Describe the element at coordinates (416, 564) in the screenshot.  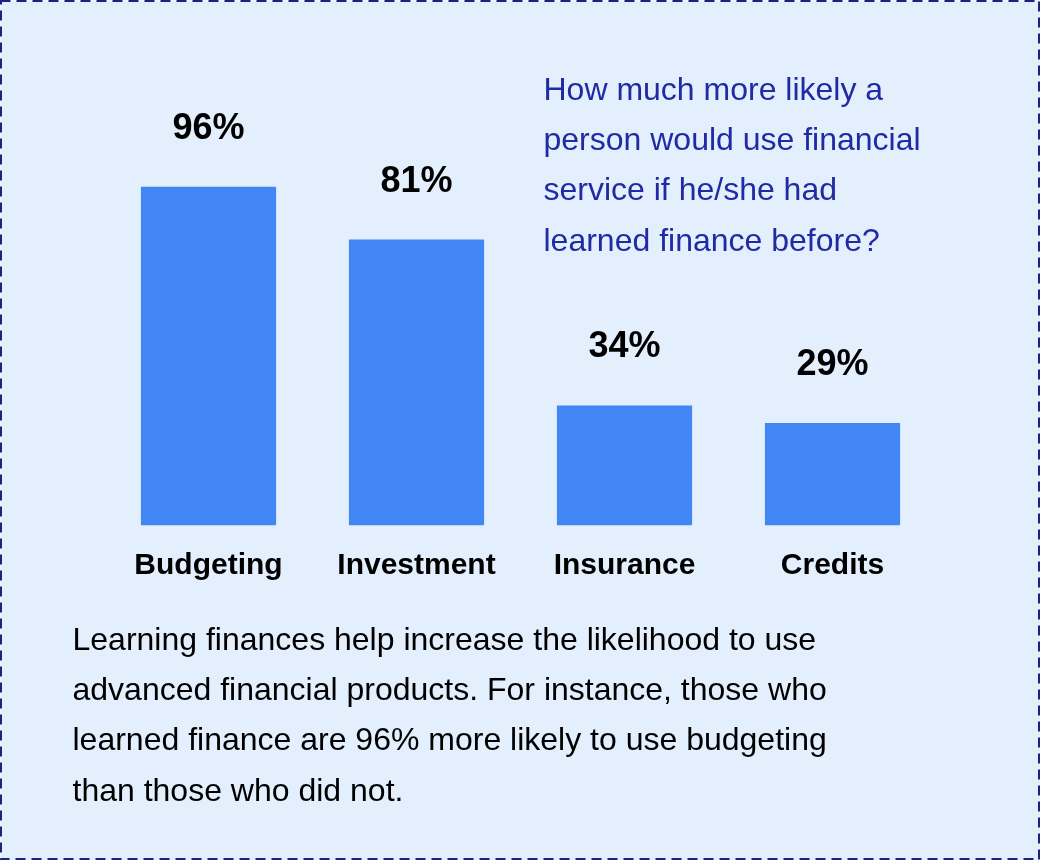
I see `x-tick-label: Investment` at that location.